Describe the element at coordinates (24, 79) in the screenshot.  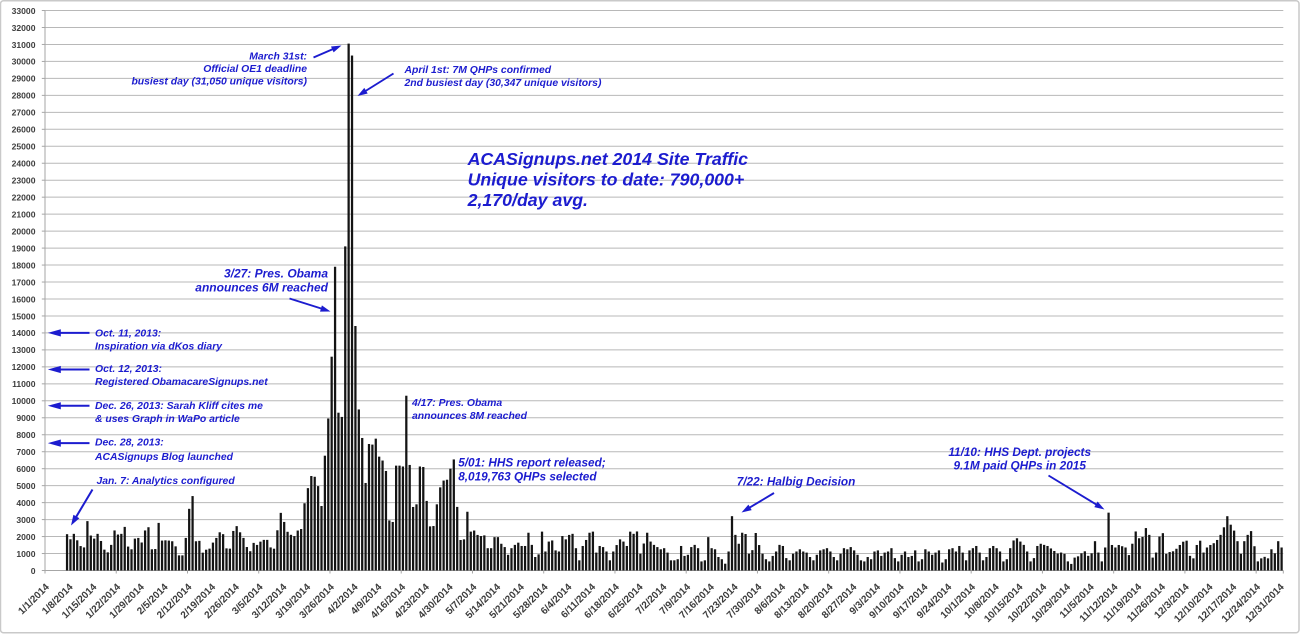
I see `svg-text: 29000` at that location.